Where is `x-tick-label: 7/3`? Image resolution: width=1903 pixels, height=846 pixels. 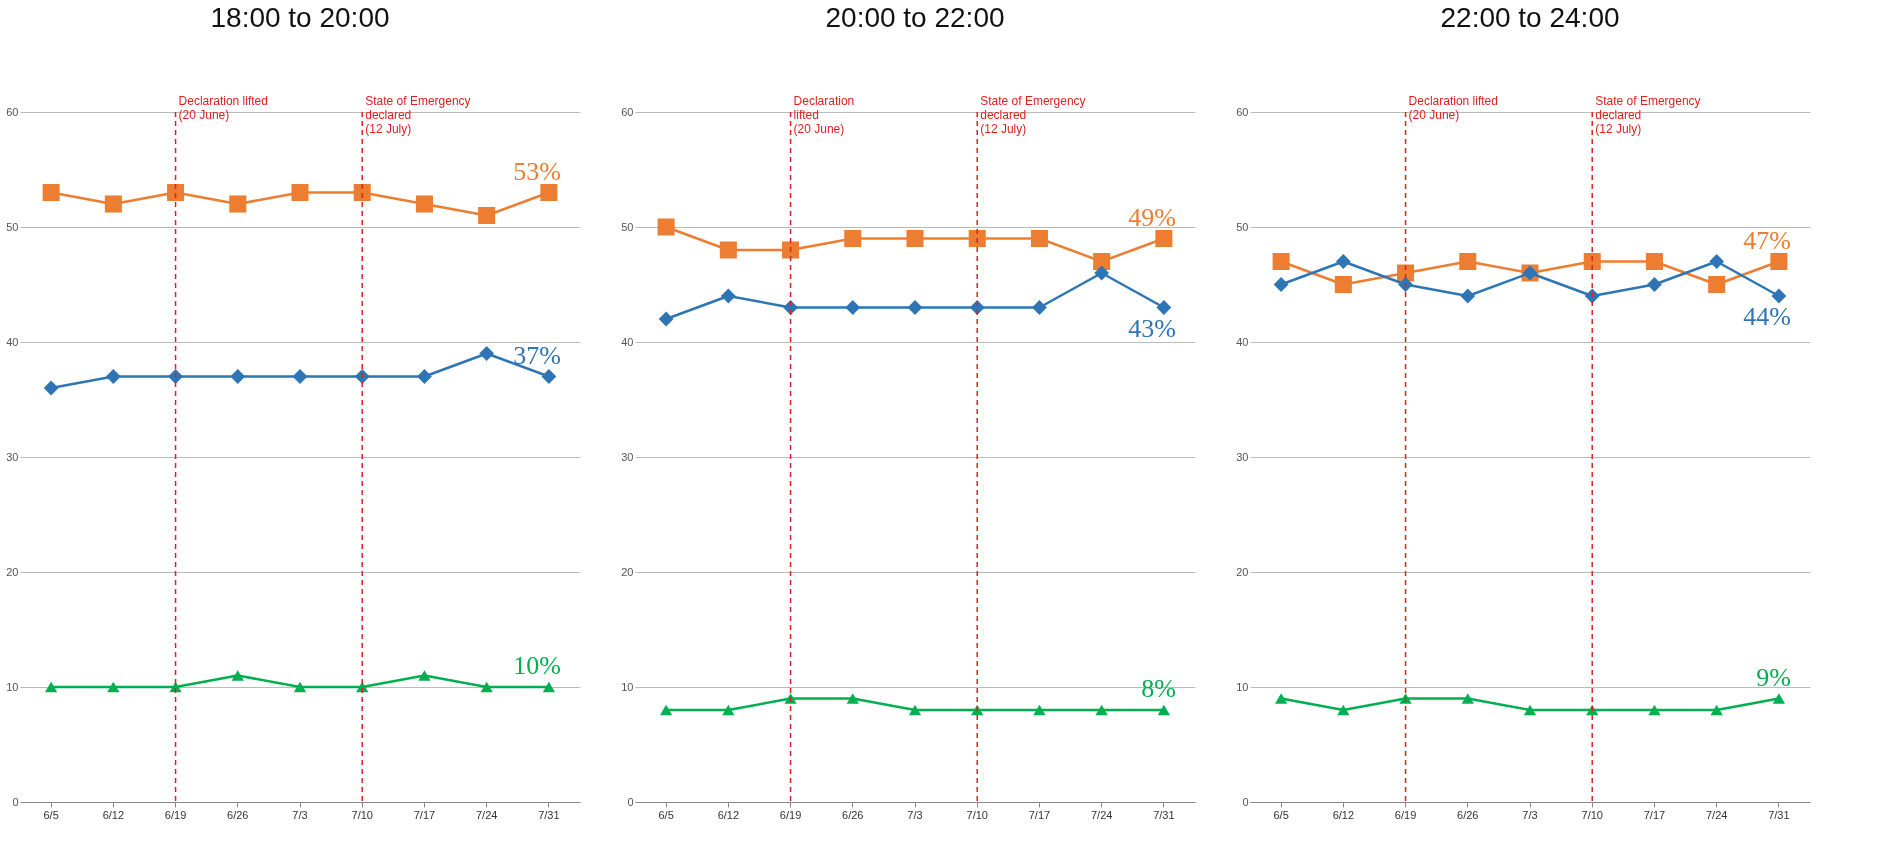
x-tick-label: 7/3 is located at coordinates (300, 814).